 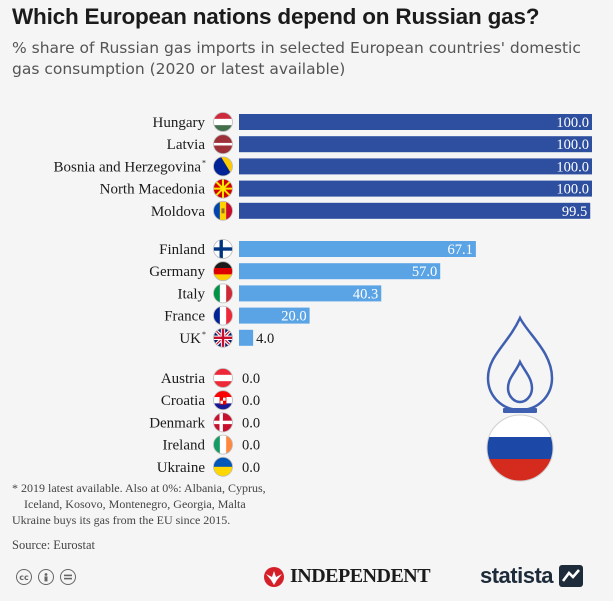 What do you see at coordinates (53, 545) in the screenshot?
I see `source-note: Source: Eurostat` at bounding box center [53, 545].